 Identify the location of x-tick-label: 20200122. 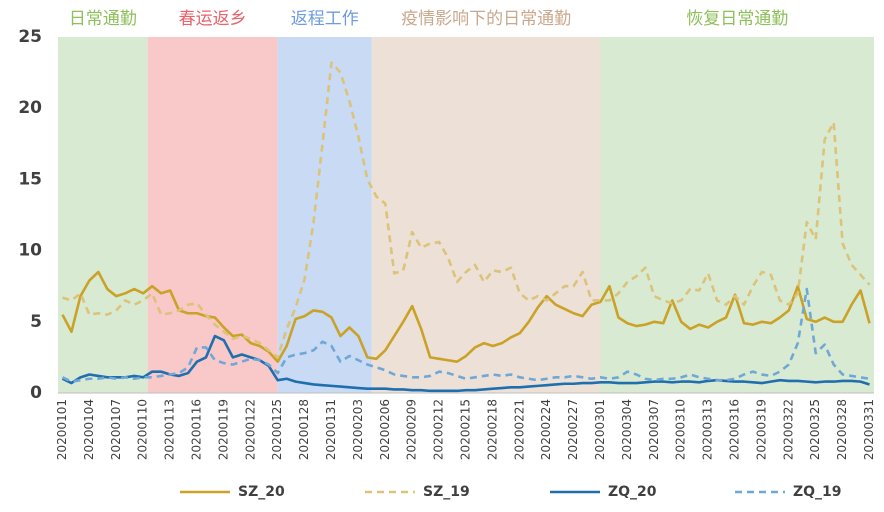
(250, 429).